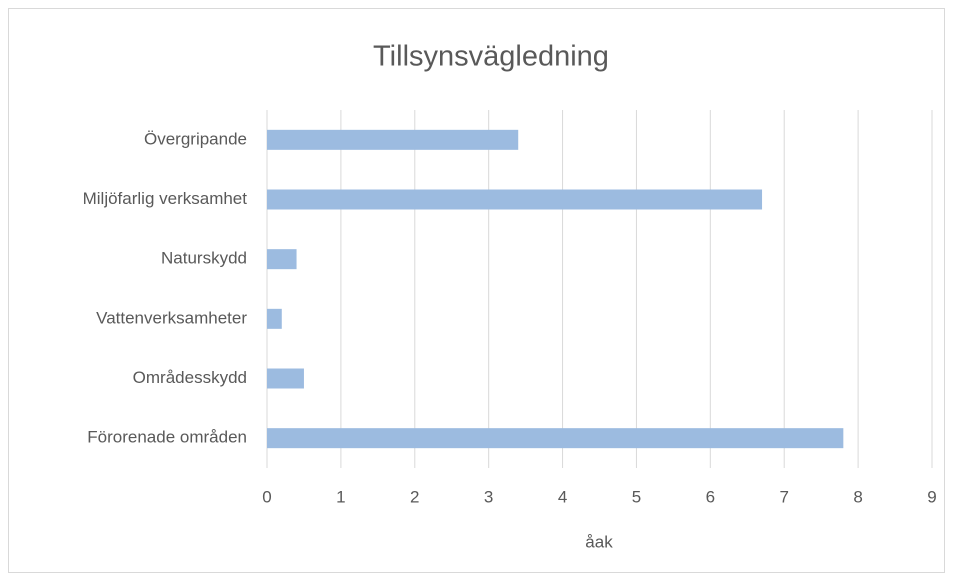 The image size is (953, 581). What do you see at coordinates (195, 138) in the screenshot?
I see `y-tick-label: Övergripande` at bounding box center [195, 138].